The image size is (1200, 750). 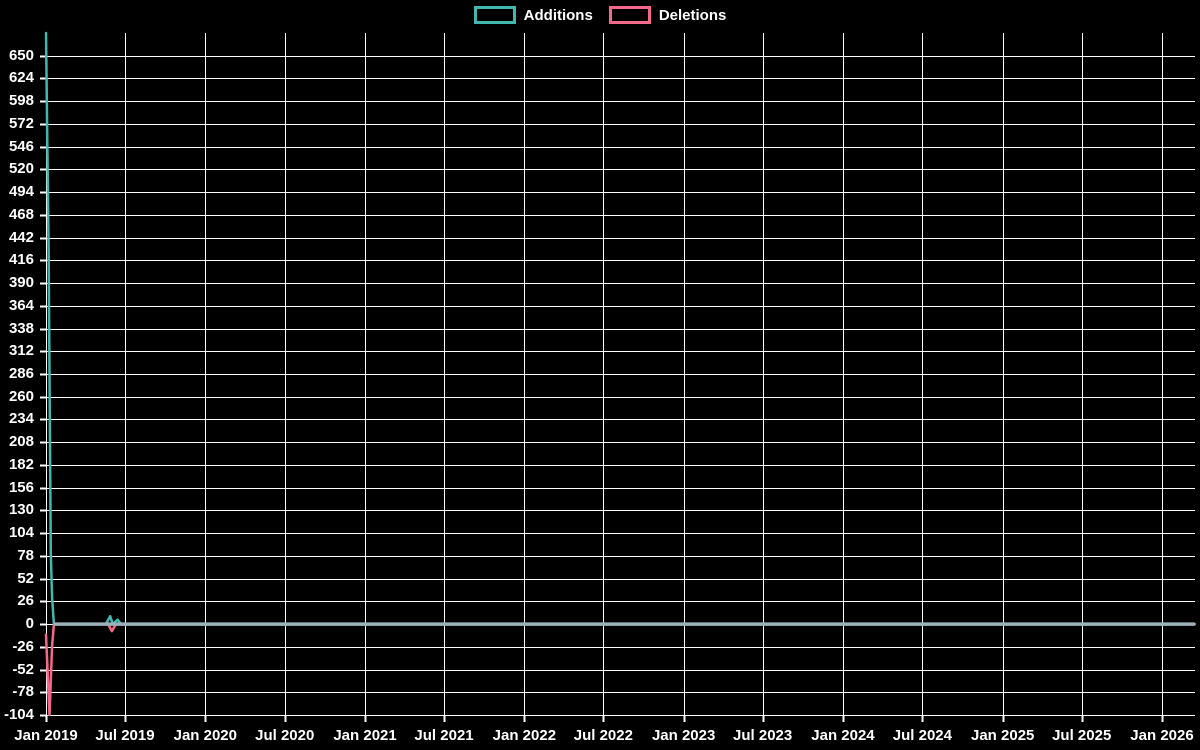 I want to click on y-axis-tick-label: 130, so click(x=21, y=510).